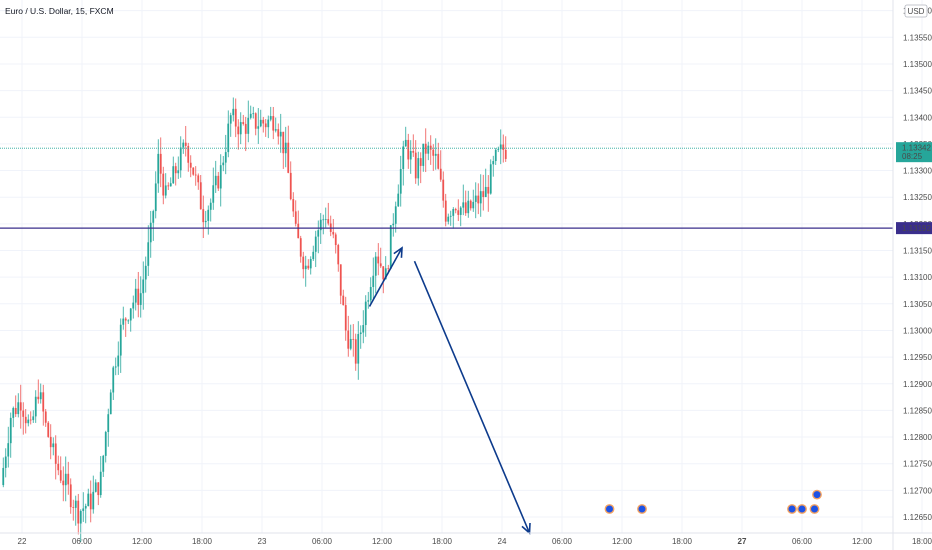 The height and width of the screenshot is (550, 932). I want to click on x-tick-label: 12:00, so click(622, 541).